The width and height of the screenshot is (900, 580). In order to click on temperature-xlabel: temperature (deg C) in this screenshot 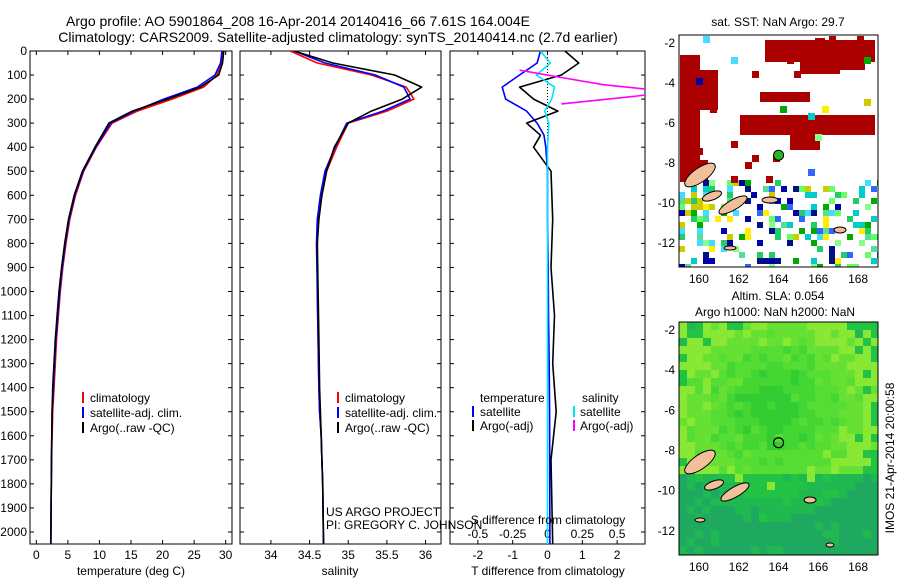, I will do `click(131, 571)`.